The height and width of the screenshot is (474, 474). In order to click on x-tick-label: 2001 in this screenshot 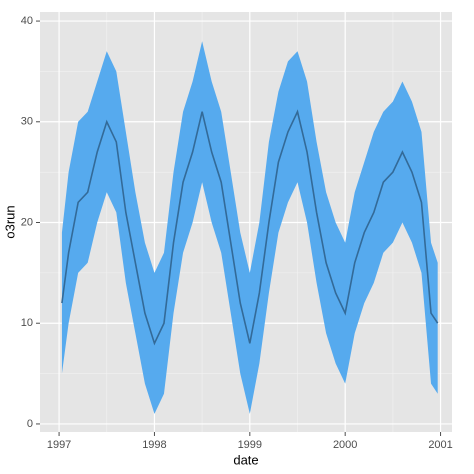, I will do `click(440, 445)`.